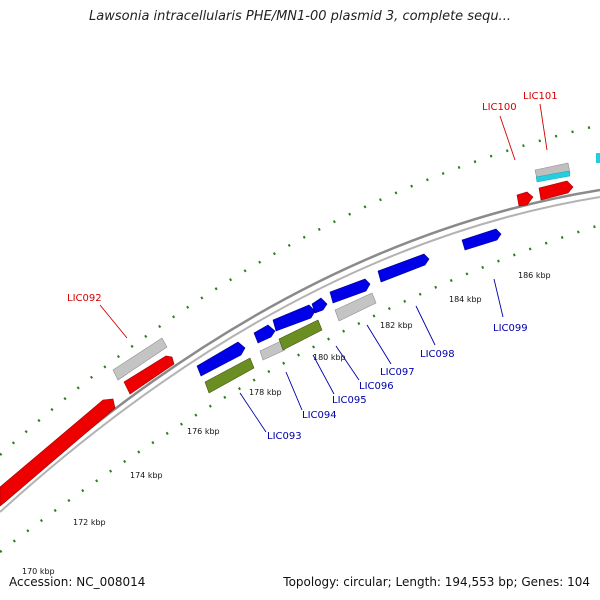 This screenshot has width=600, height=600. Describe the element at coordinates (525, 199) in the screenshot. I see `feature-lic100-red` at that location.